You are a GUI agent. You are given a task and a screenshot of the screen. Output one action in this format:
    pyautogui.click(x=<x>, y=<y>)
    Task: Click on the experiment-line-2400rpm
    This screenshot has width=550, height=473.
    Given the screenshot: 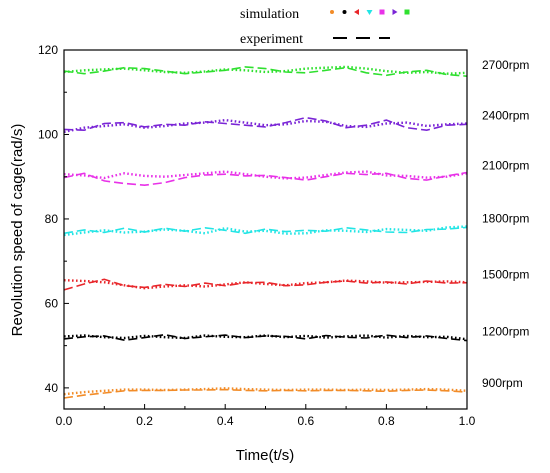 What is the action you would take?
    pyautogui.click(x=265, y=124)
    